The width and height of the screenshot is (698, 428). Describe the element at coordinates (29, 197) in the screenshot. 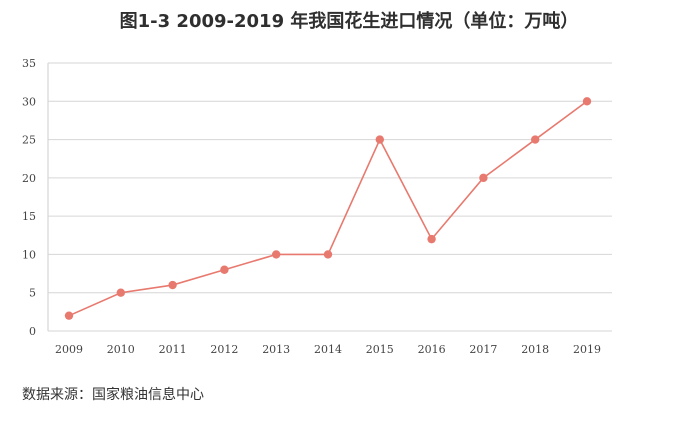

I see `y-tick-labels: 0 5 10 15 20 25 30 35` at that location.